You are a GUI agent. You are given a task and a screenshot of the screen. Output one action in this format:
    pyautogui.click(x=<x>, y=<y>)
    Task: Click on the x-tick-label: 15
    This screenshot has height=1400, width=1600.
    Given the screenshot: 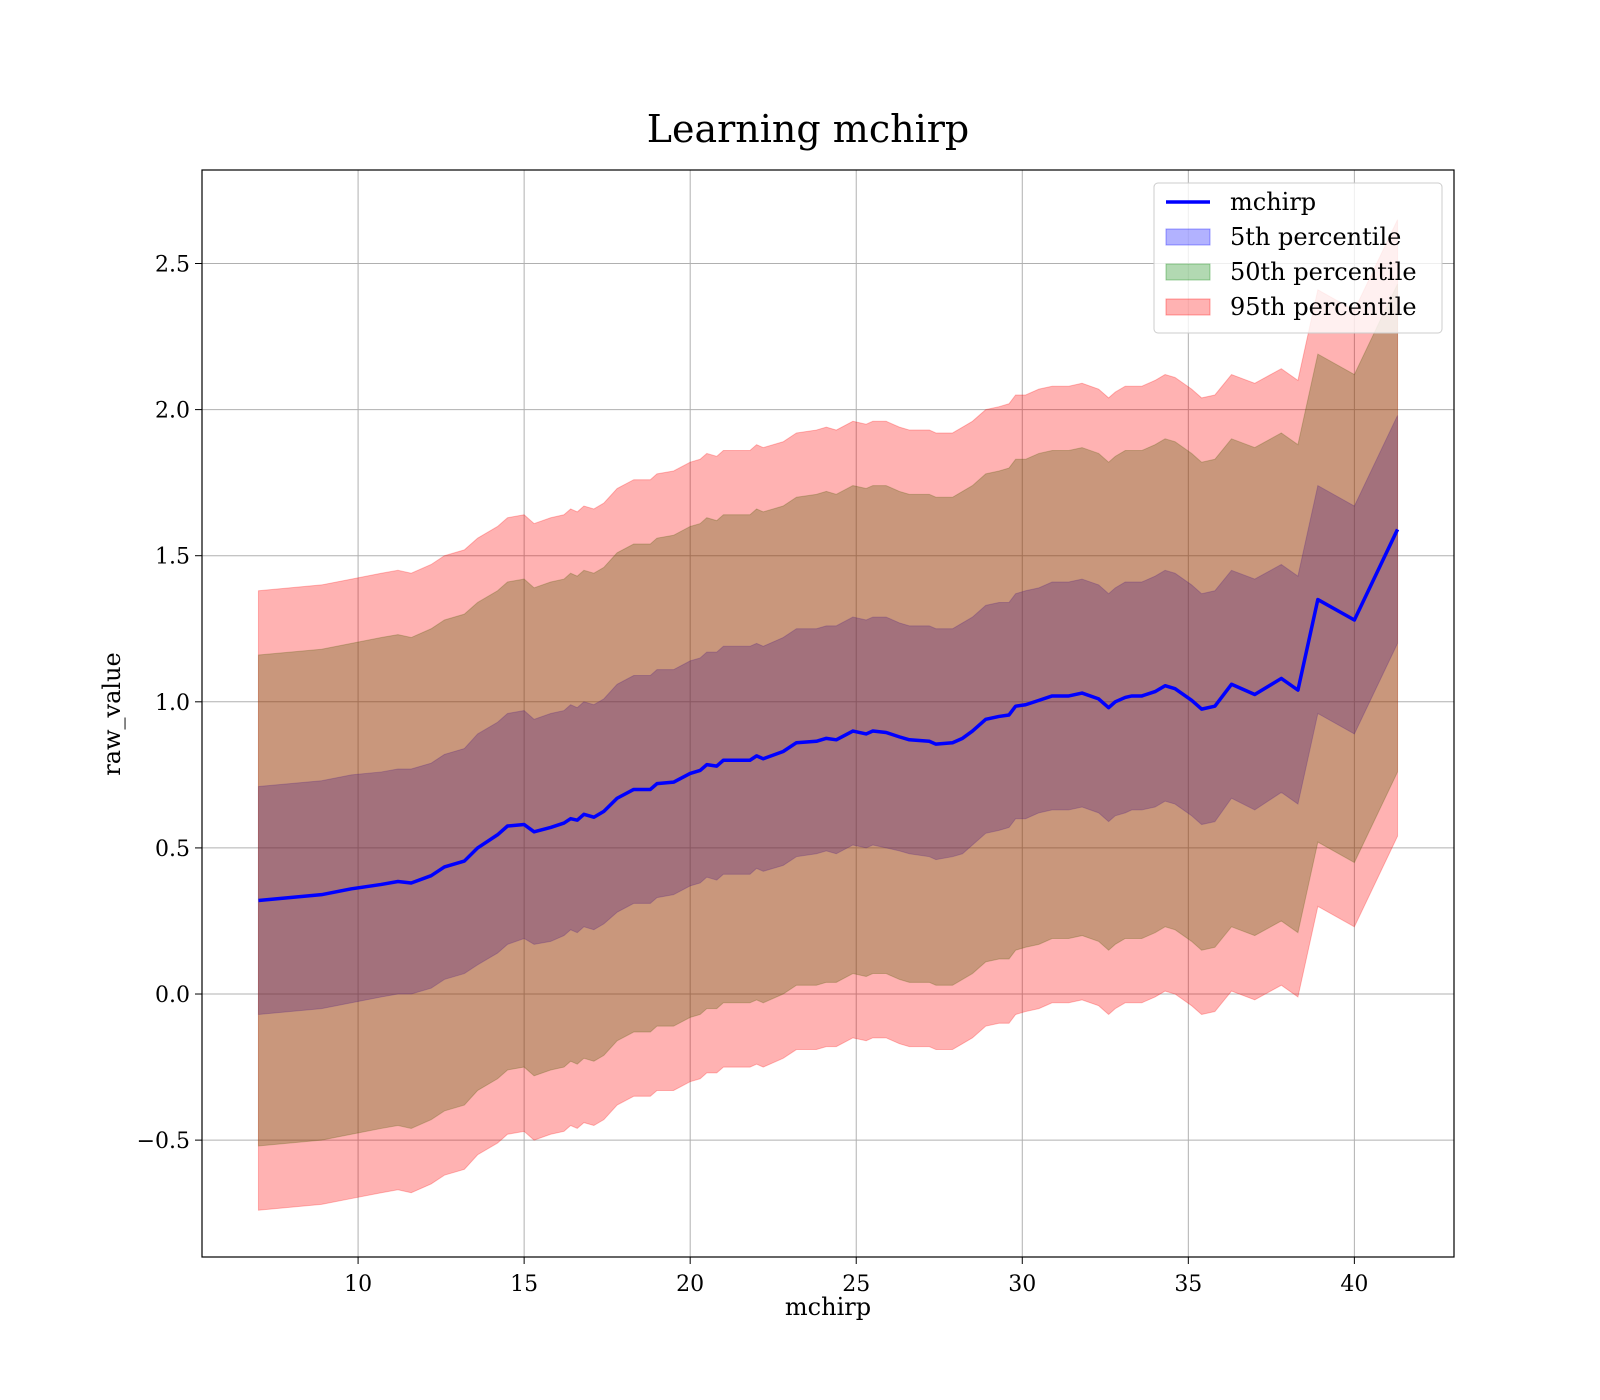 What is the action you would take?
    pyautogui.click(x=524, y=1284)
    